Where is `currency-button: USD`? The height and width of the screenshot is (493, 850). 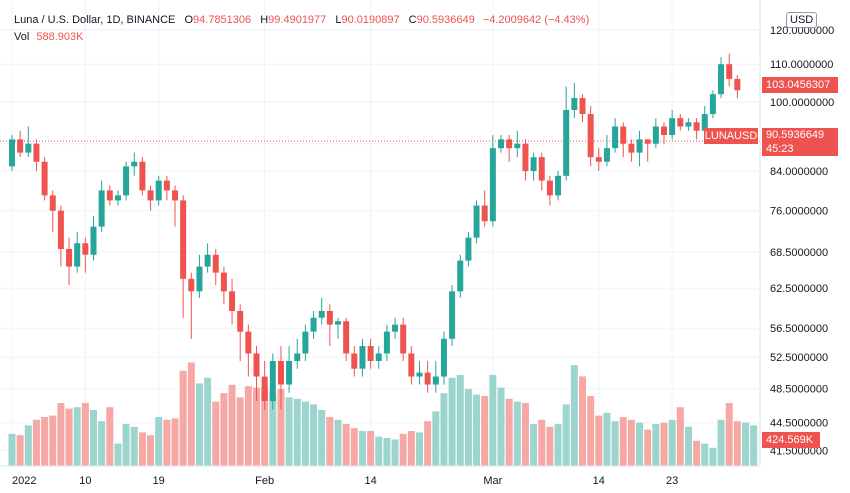
currency-button: USD is located at coordinates (802, 20).